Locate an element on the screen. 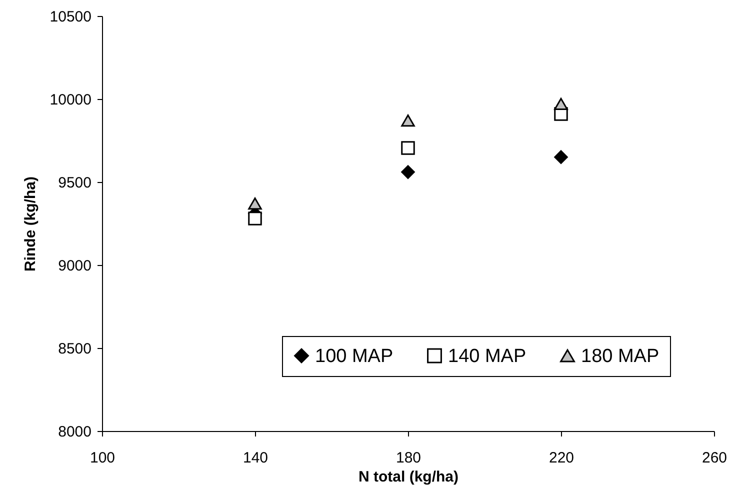 The width and height of the screenshot is (735, 501). x-tick-label: 100 is located at coordinates (103, 458).